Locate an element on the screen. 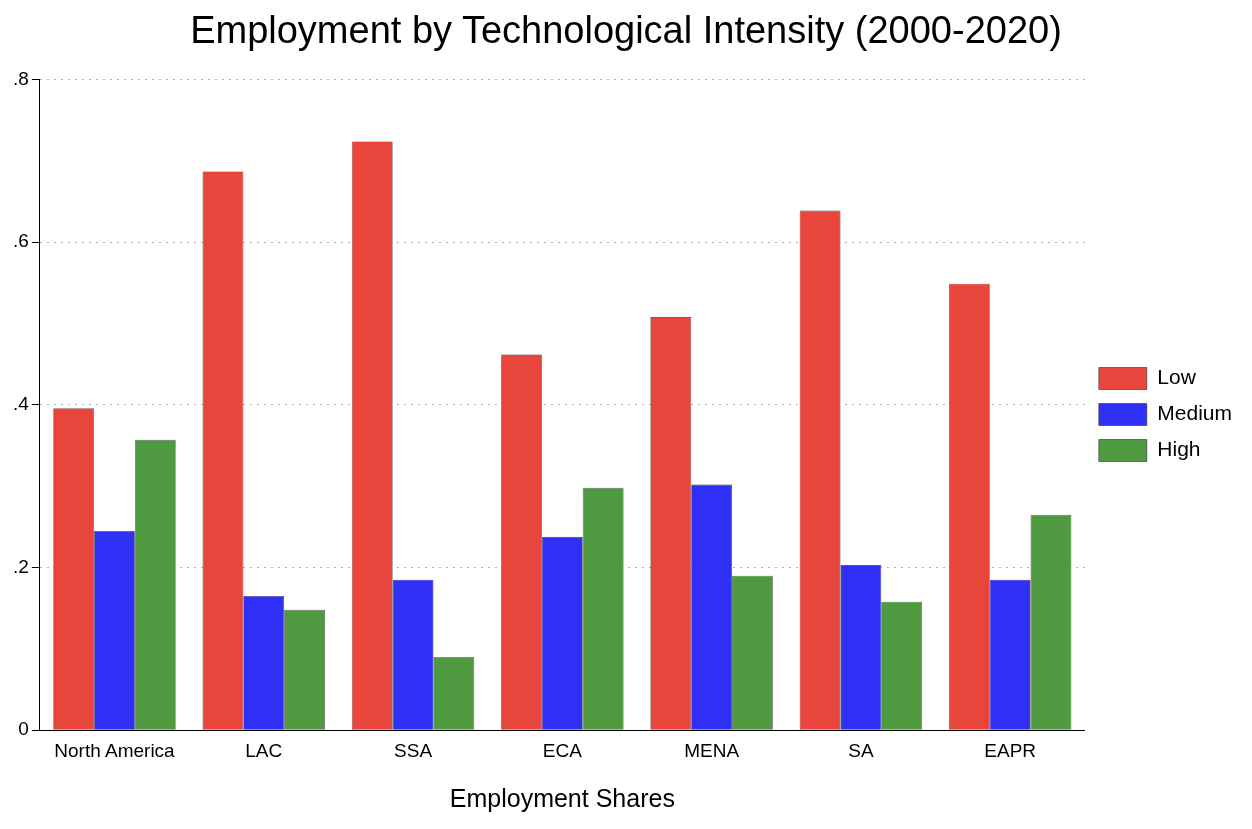 The image size is (1252, 829). chart-title: Employment by Technological Intensity (2000-2020) is located at coordinates (626, 30).